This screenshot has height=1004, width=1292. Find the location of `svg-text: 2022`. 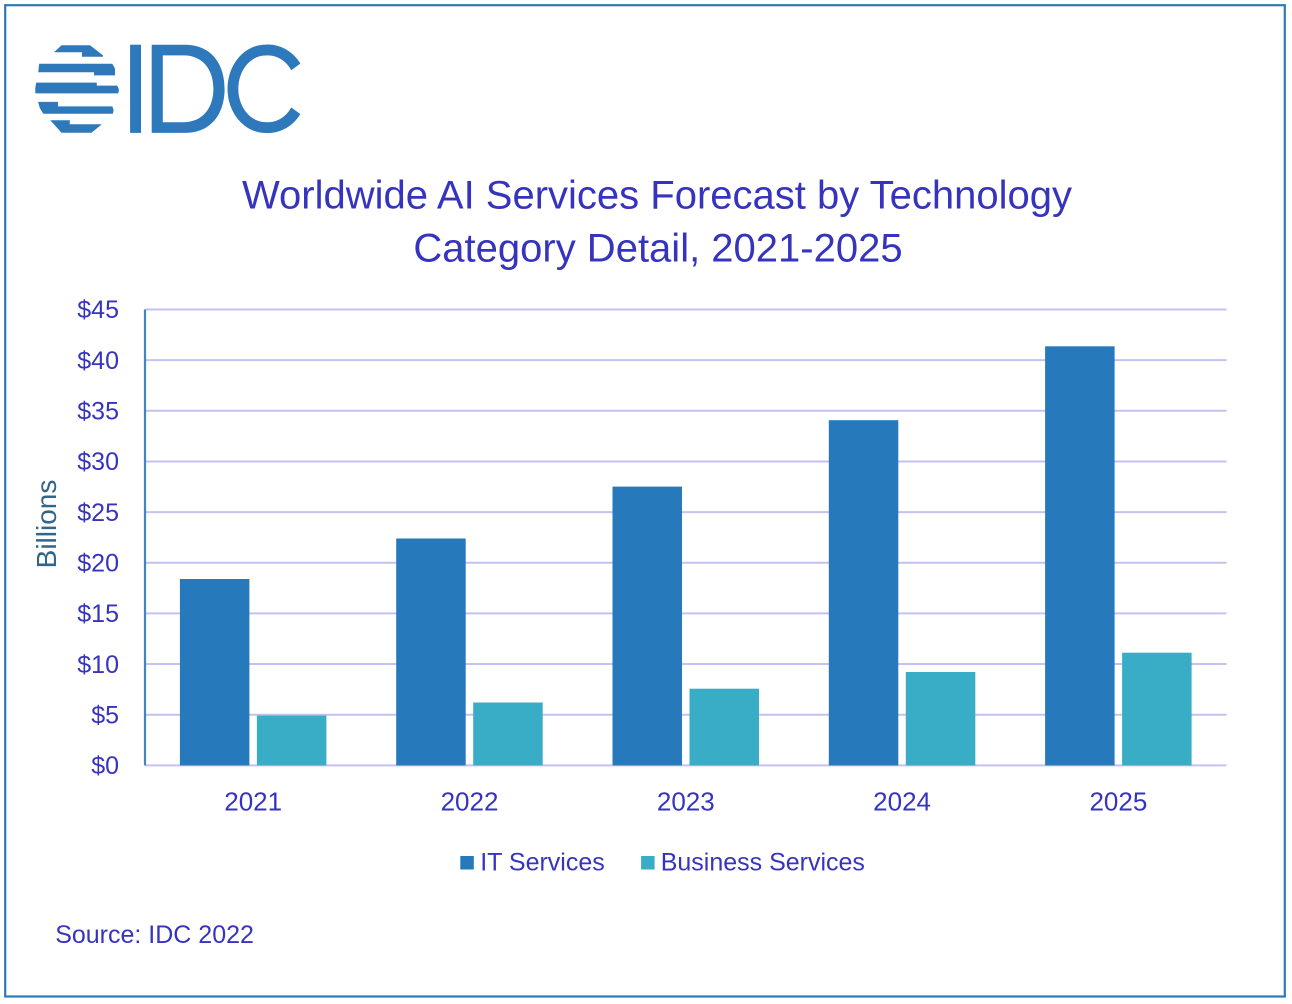

svg-text: 2022 is located at coordinates (470, 802).